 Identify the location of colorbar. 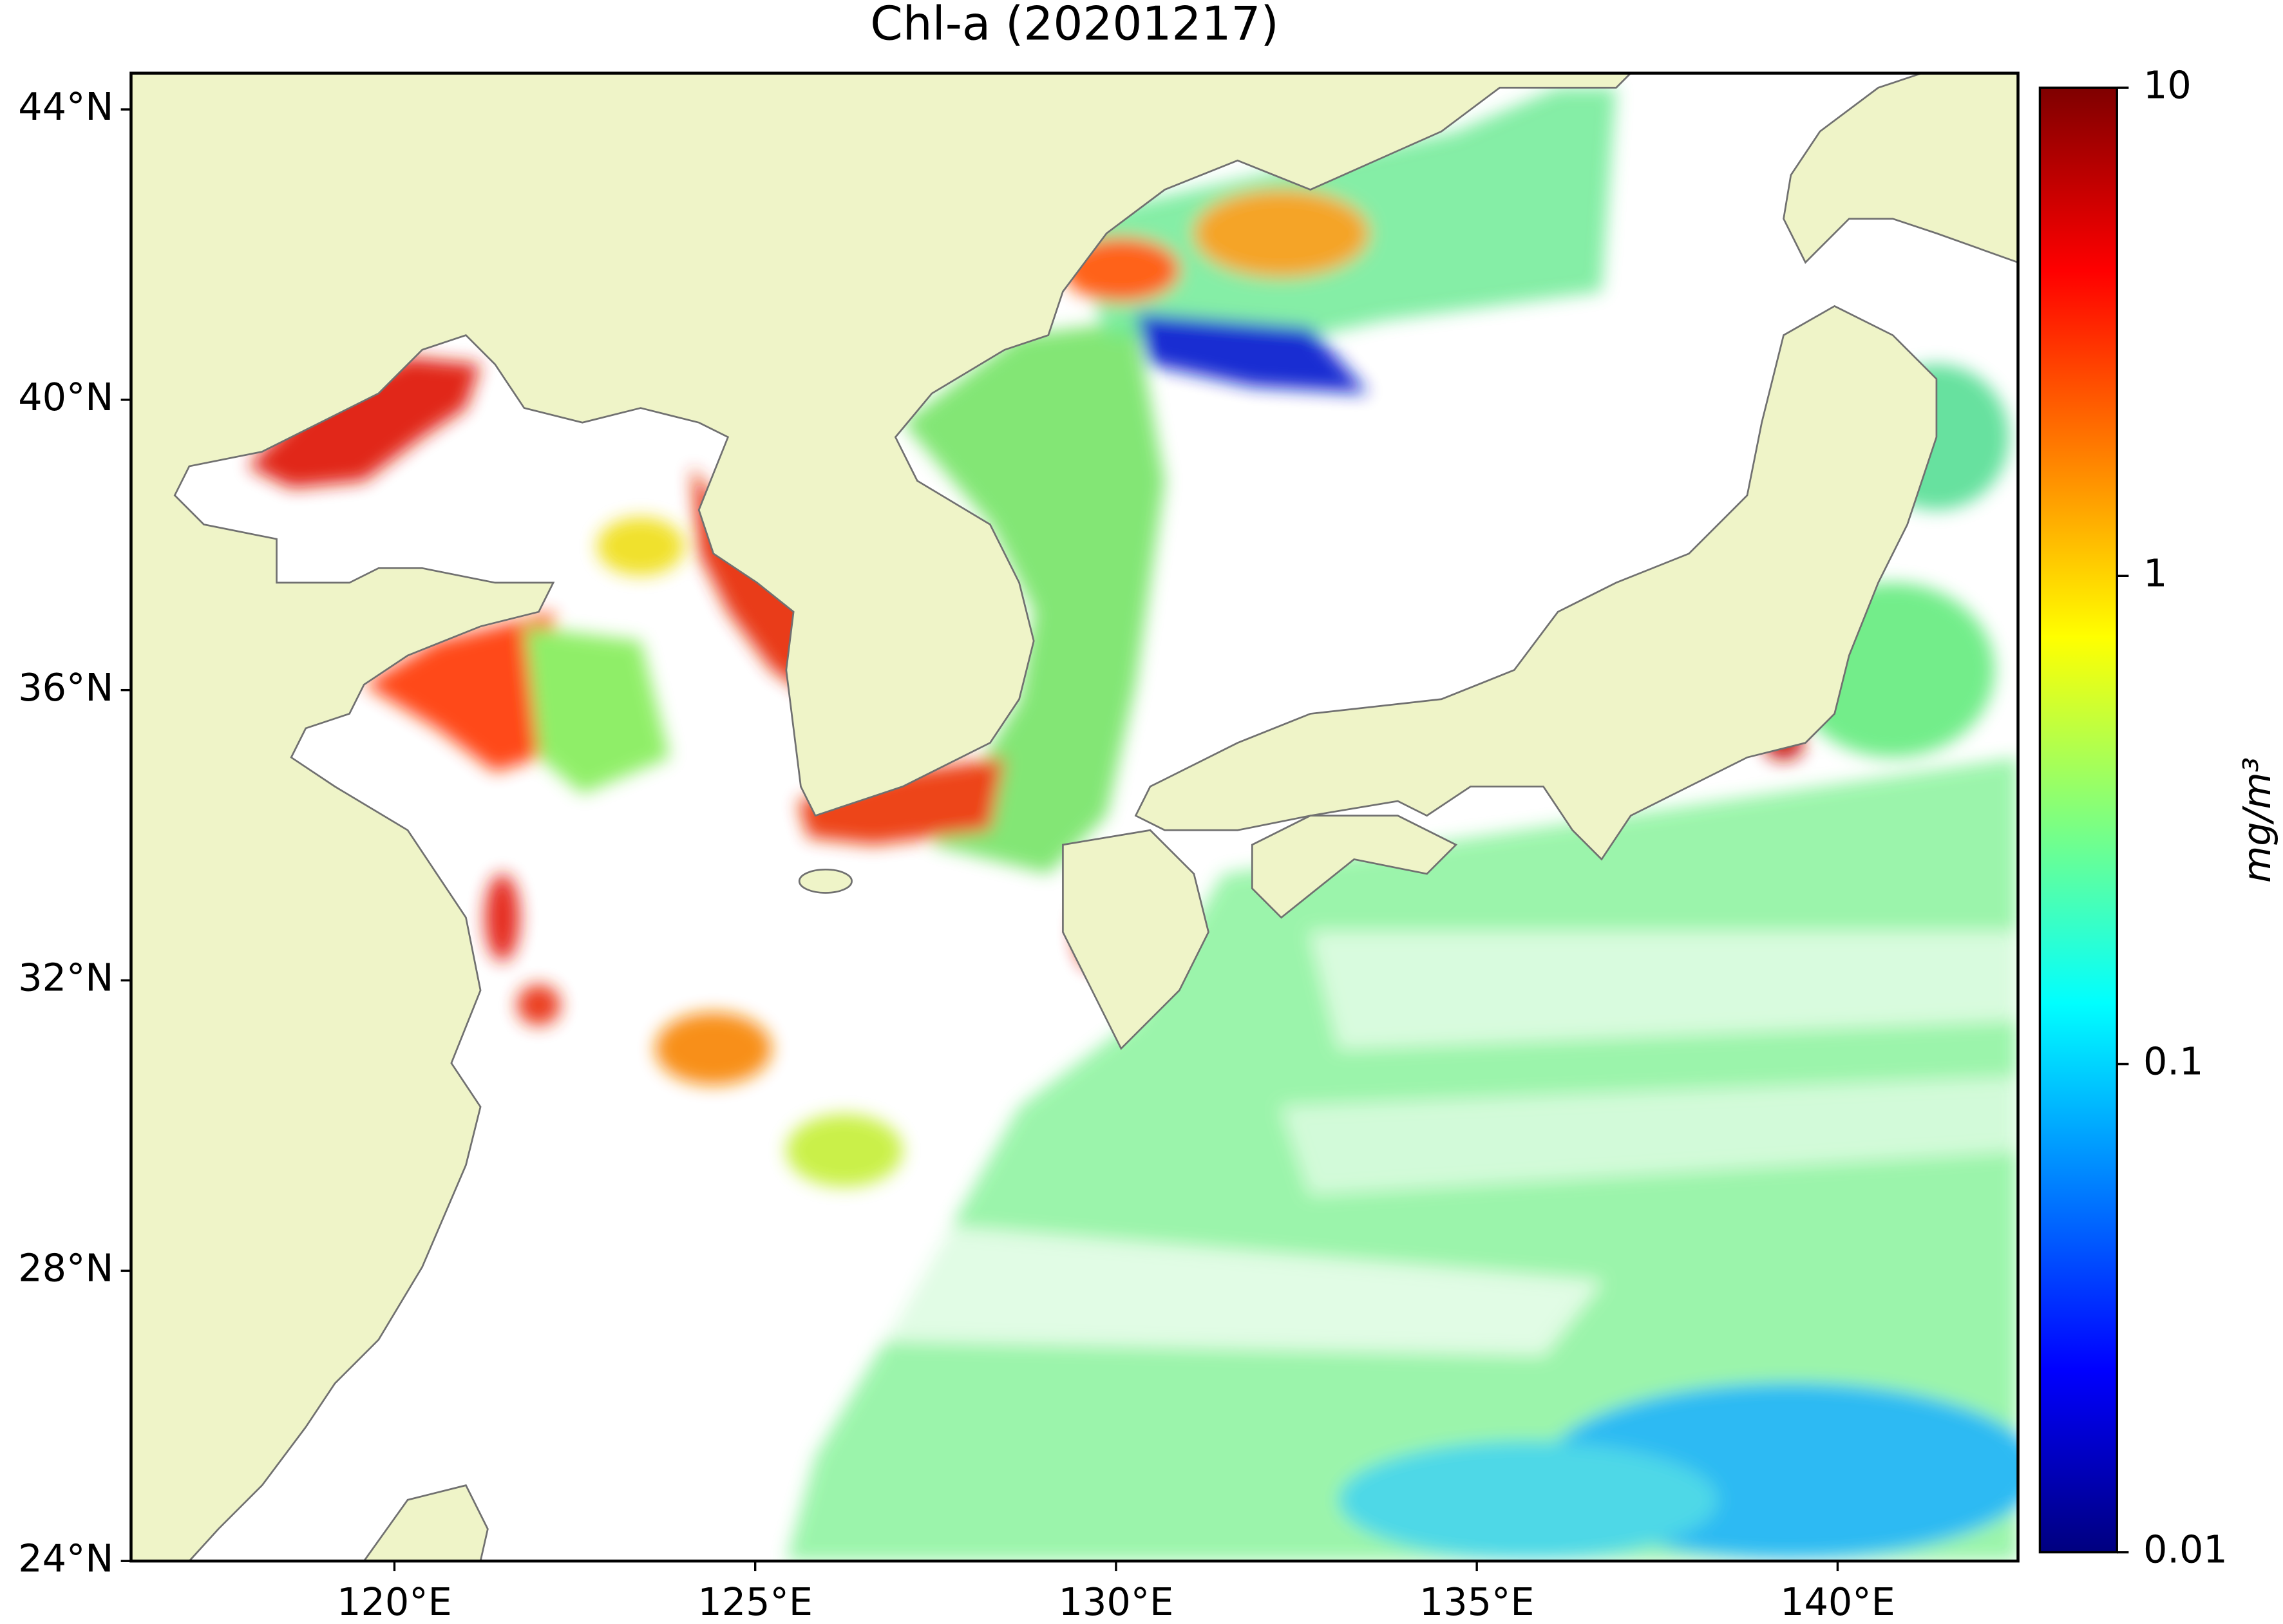
(2078, 820).